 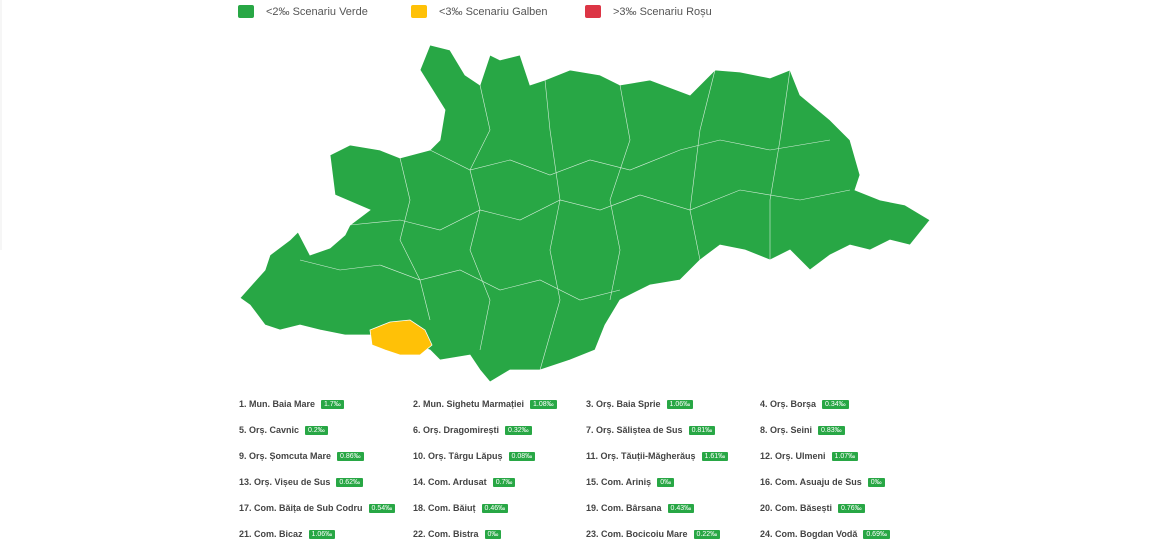 I want to click on item-name: 1. Mun. Baia Mare, so click(x=277, y=404).